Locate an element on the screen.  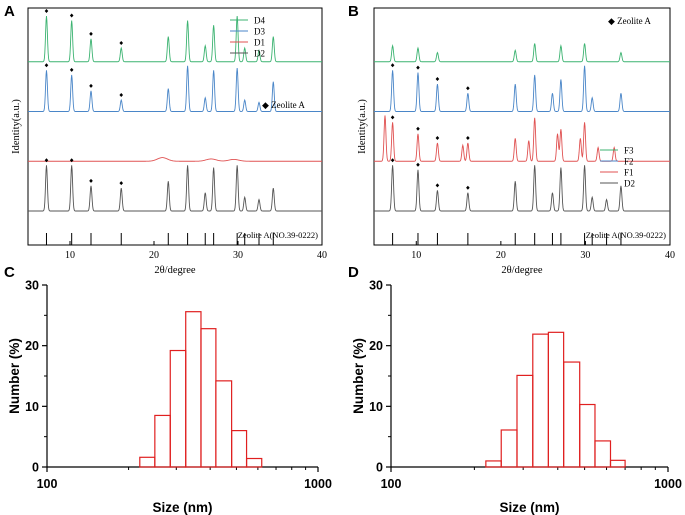
panel-label-d: D is located at coordinates (353, 272).